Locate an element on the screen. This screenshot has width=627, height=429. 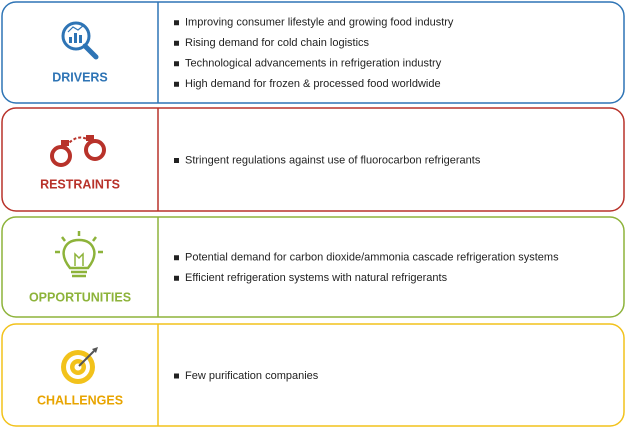
bullet-item: Few purification companies is located at coordinates (252, 376).